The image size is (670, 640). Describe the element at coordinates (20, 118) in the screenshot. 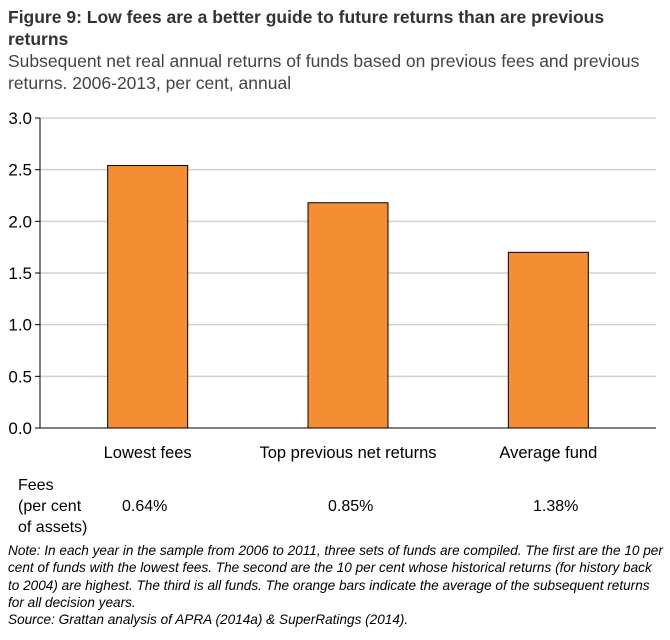

I see `y-tick-label: 3.0` at that location.